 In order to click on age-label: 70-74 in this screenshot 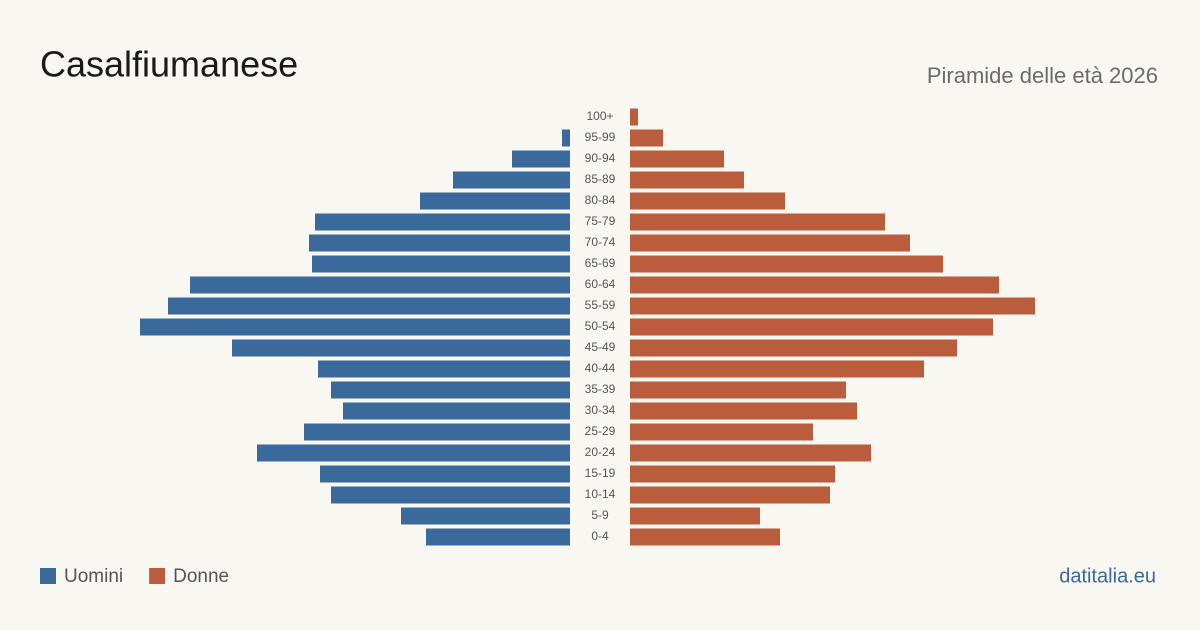, I will do `click(600, 242)`.